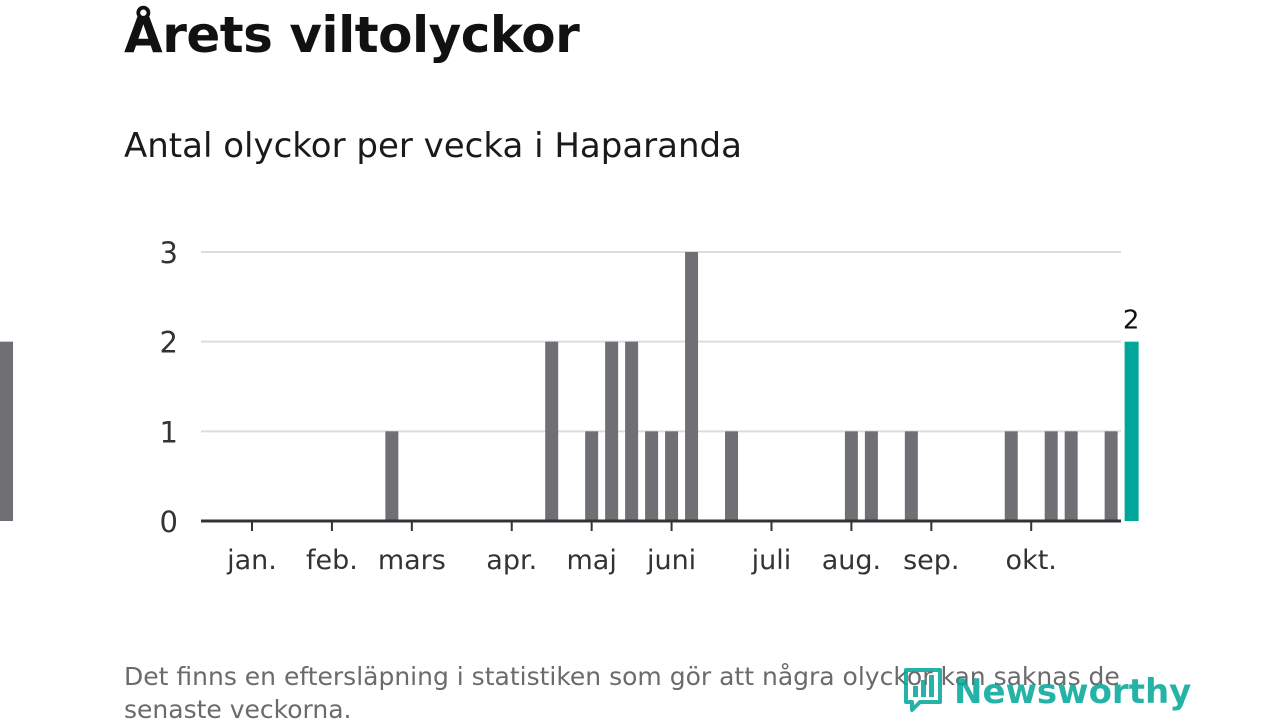 Image resolution: width=1280 pixels, height=726 pixels. Describe the element at coordinates (332, 560) in the screenshot. I see `x-tick-label: feb.` at that location.